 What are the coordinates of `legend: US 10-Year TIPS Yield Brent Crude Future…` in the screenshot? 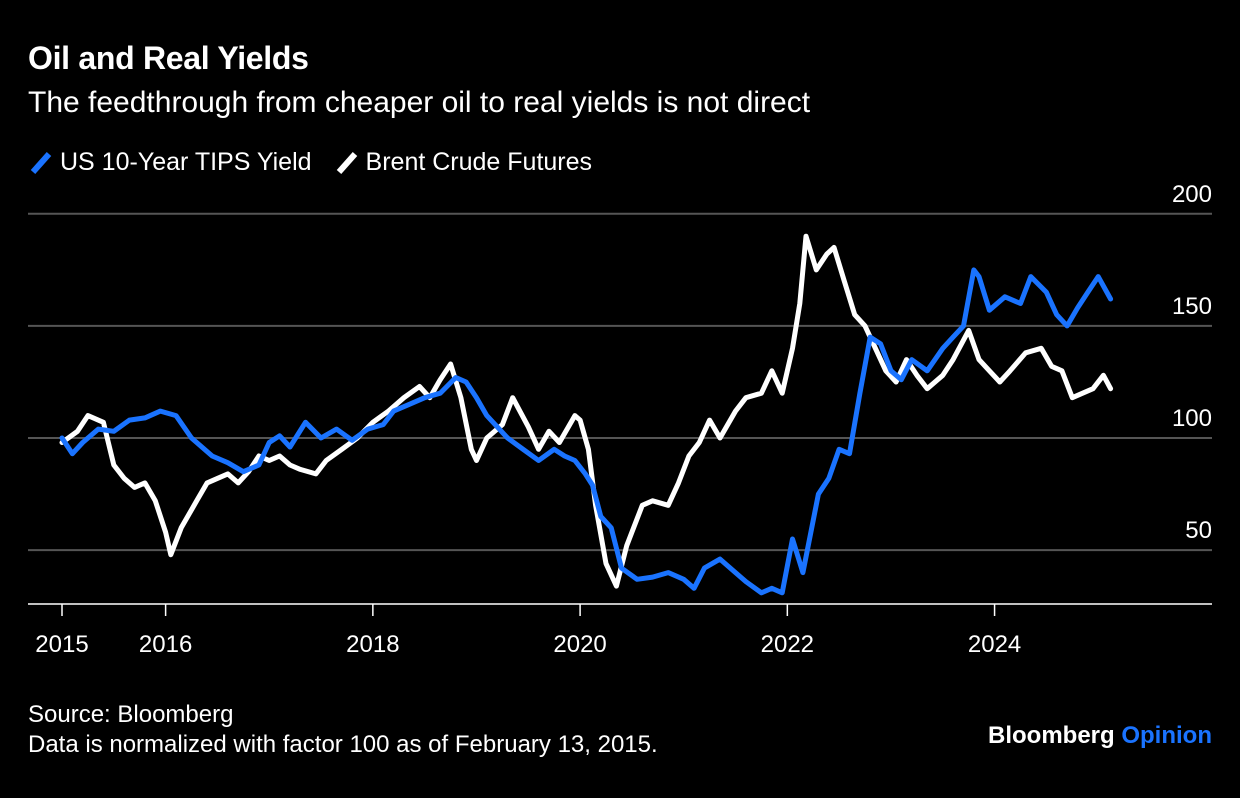 It's located at (317, 162).